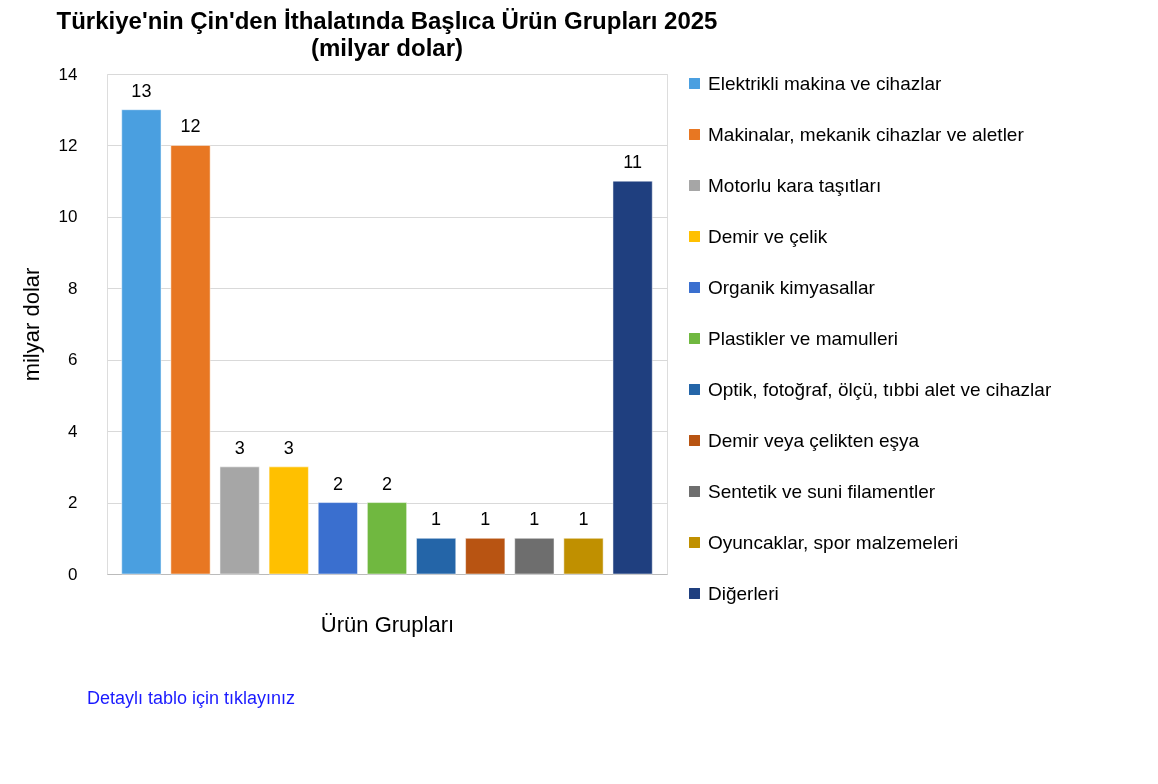 This screenshot has height=784, width=1158. I want to click on legend-label: Demir veya çelikten eşya, so click(814, 440).